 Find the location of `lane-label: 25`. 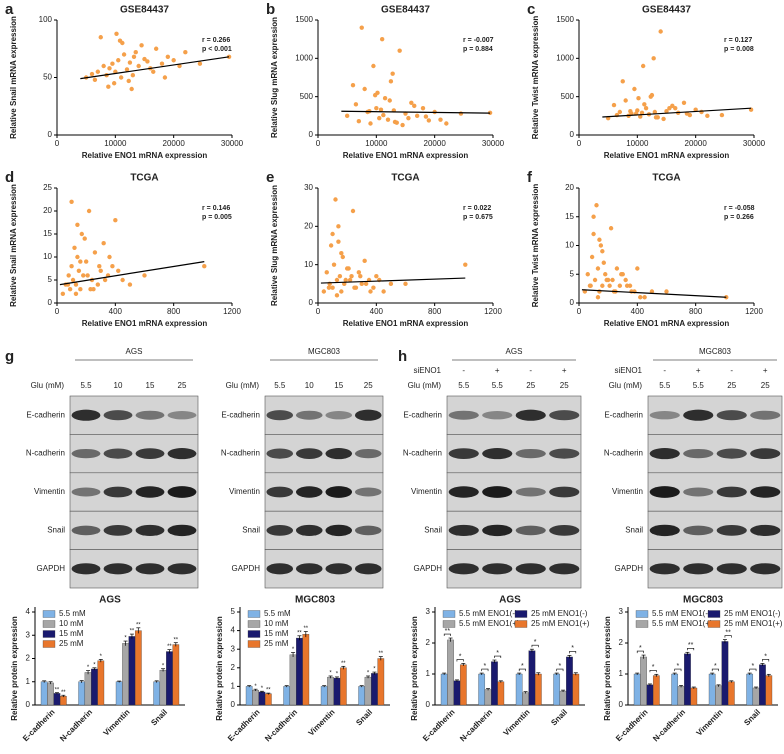

lane-label: 25 is located at coordinates (765, 385).